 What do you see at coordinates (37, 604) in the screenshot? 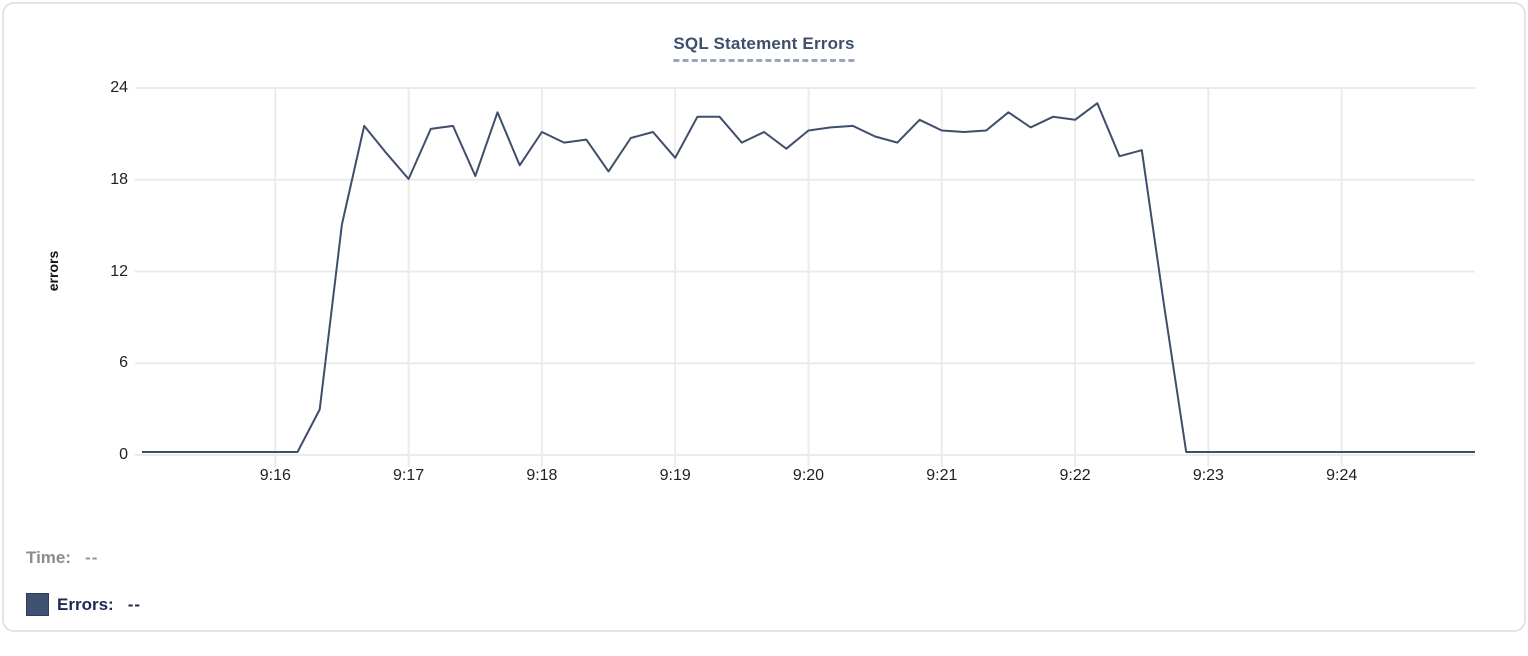
I see `errors-series-swatch-icon` at bounding box center [37, 604].